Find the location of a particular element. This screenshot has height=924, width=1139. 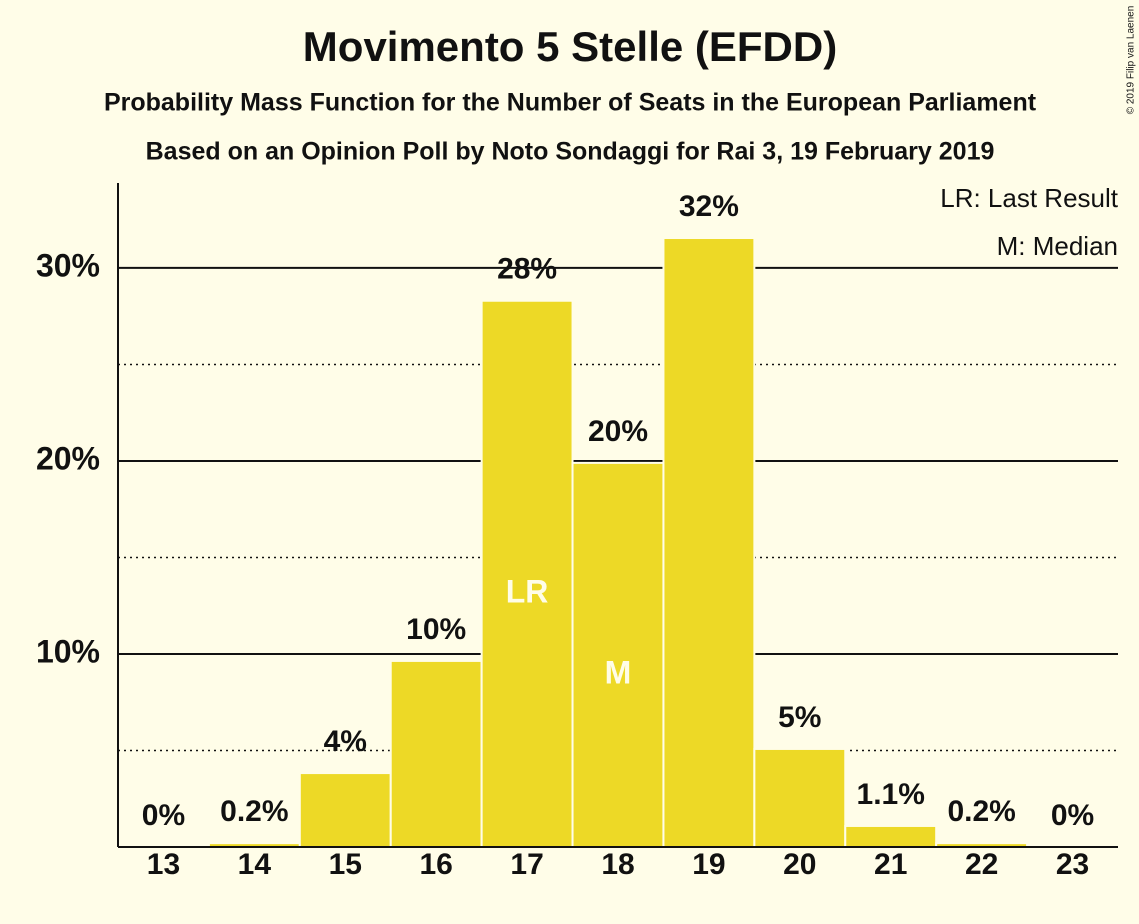

chart-title: Movimento 5 Stelle (EFDD) is located at coordinates (570, 46).